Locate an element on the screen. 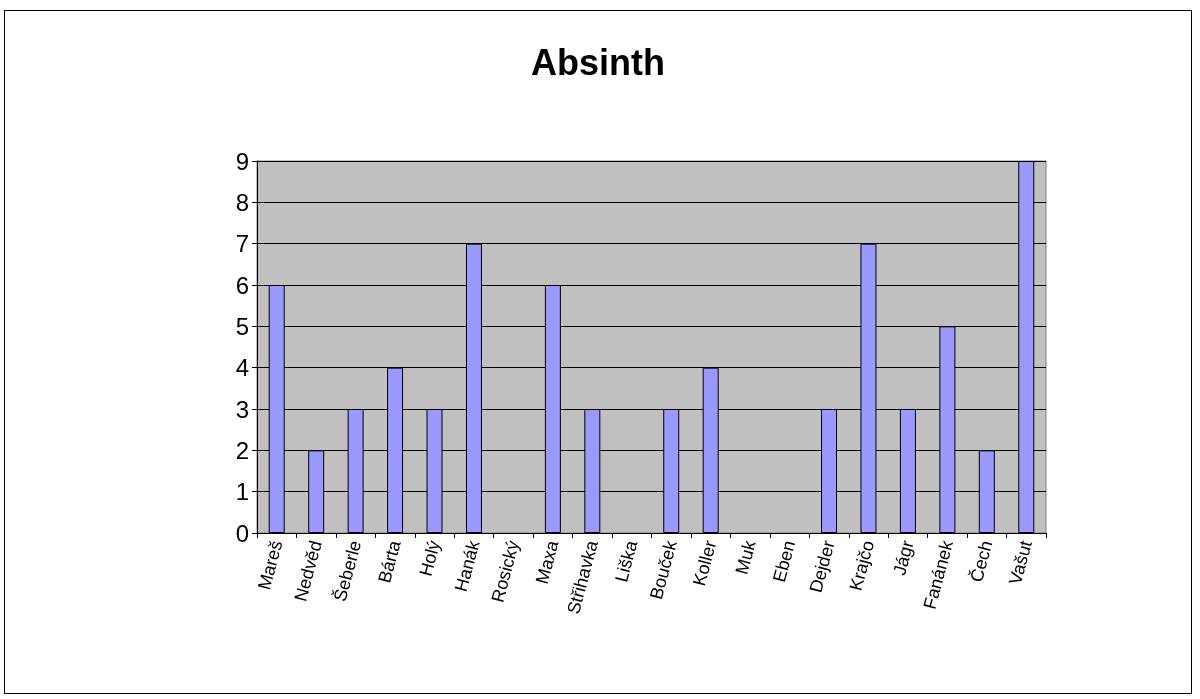 Image resolution: width=1200 pixels, height=699 pixels. y-tick-label: 4 is located at coordinates (242, 368).